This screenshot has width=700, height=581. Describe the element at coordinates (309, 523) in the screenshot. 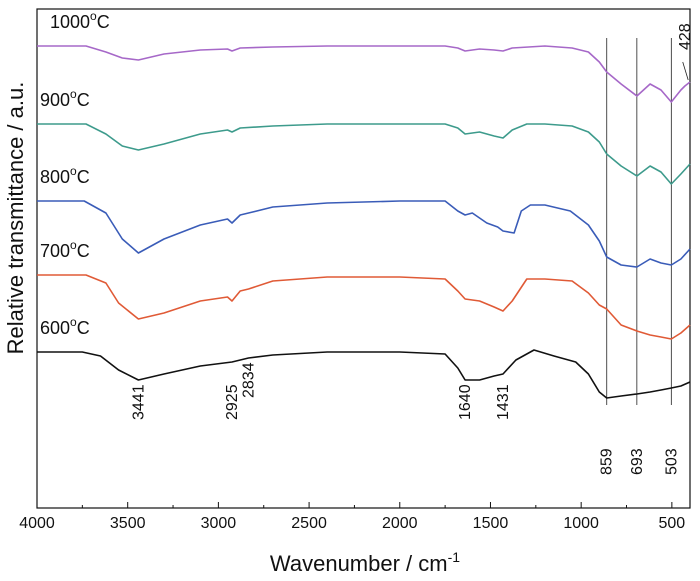

I see `x-tick-label-2500: 2500` at that location.